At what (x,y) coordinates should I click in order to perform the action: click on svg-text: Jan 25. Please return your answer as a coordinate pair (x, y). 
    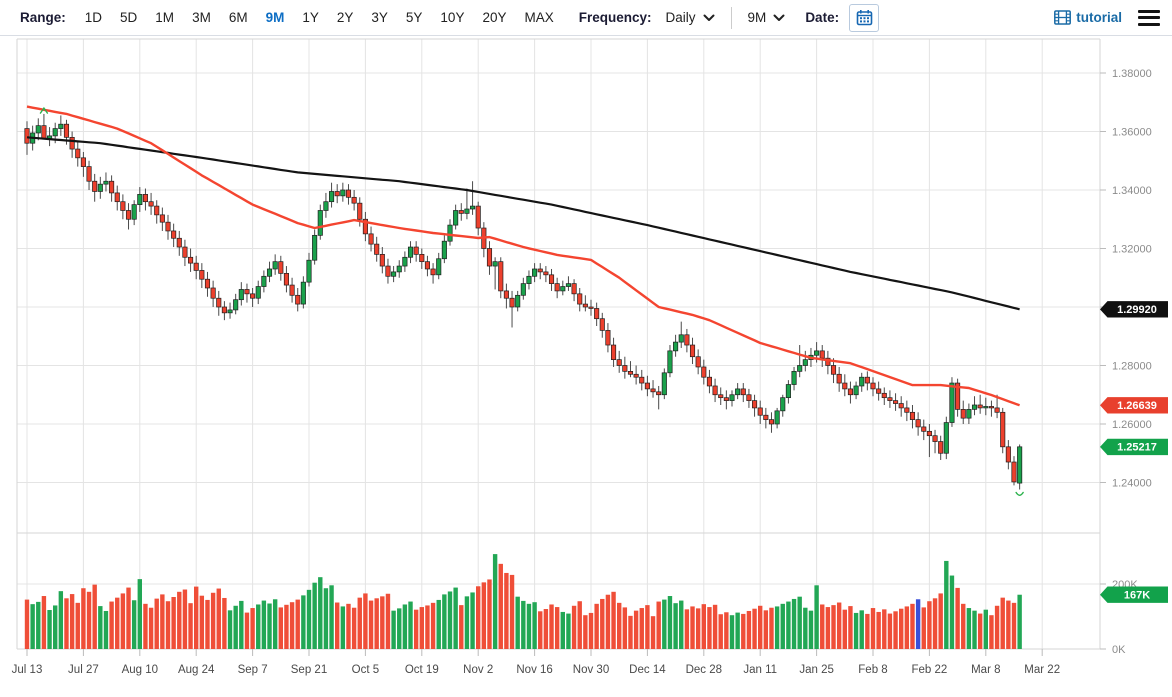
    Looking at the image, I should click on (816, 670).